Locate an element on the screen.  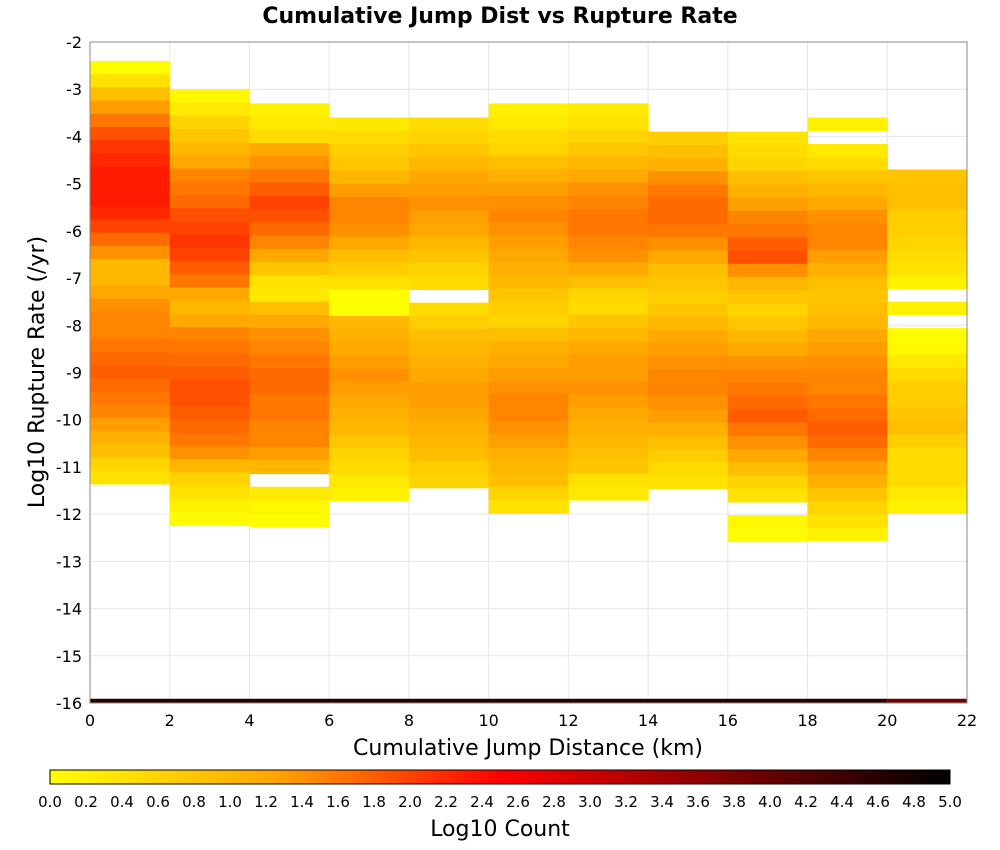
colorbar-tick-label: 2.4 is located at coordinates (482, 802).